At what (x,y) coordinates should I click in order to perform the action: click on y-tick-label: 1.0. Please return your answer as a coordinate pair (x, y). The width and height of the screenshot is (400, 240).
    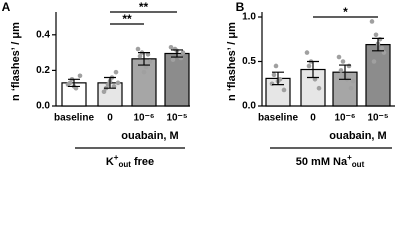
    Looking at the image, I should click on (249, 17).